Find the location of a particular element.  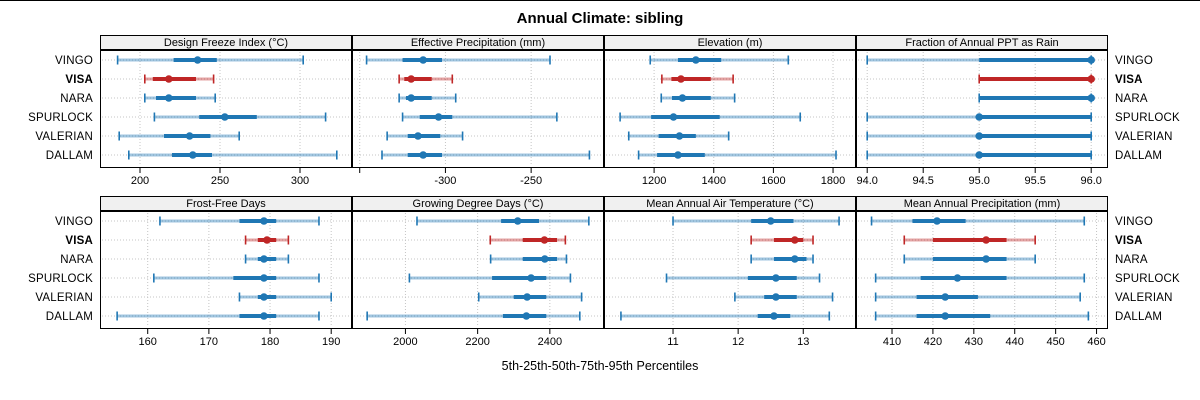

tick-label: 460 is located at coordinates (1096, 342).